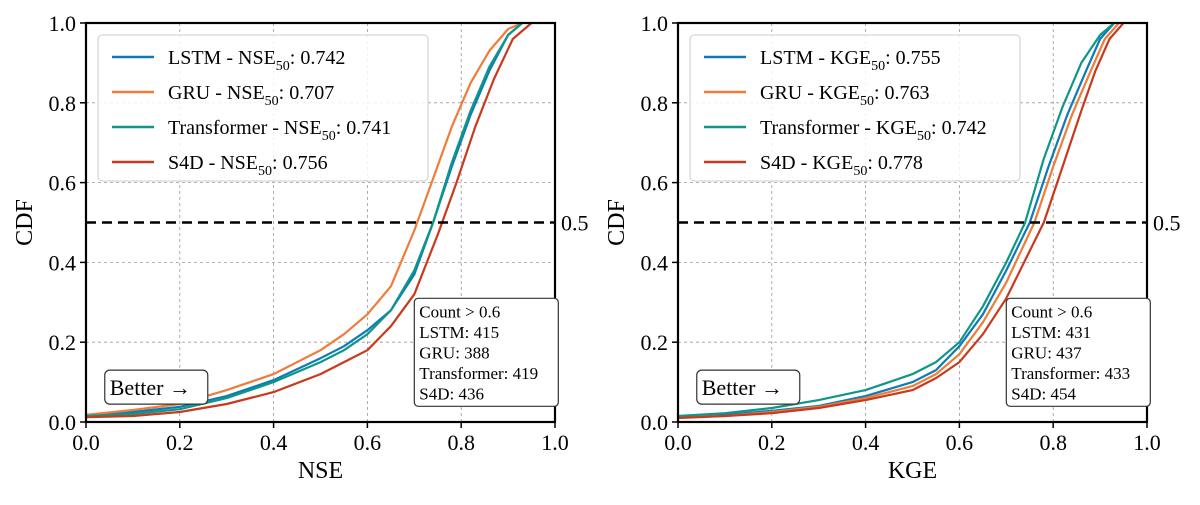 This screenshot has height=505, width=1200. Describe the element at coordinates (1070, 373) in the screenshot. I see `stats-box-line: Transformer: 433` at that location.